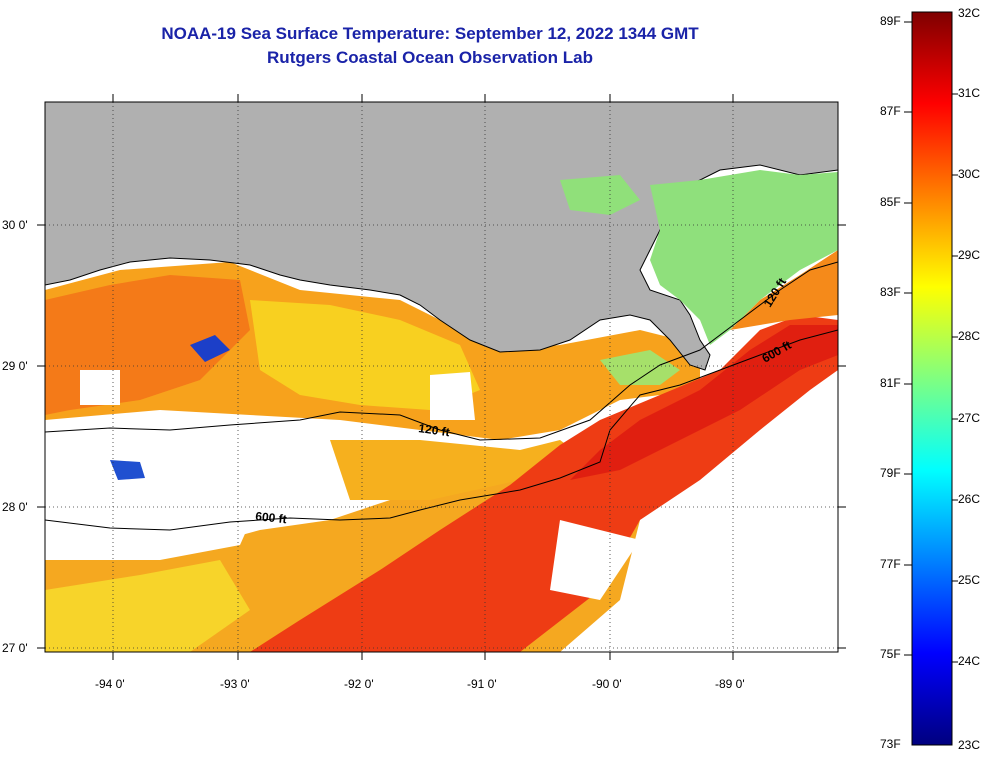 This screenshot has height=761, width=992. Describe the element at coordinates (15, 648) in the screenshot. I see `lat-label: 27 0'` at that location.